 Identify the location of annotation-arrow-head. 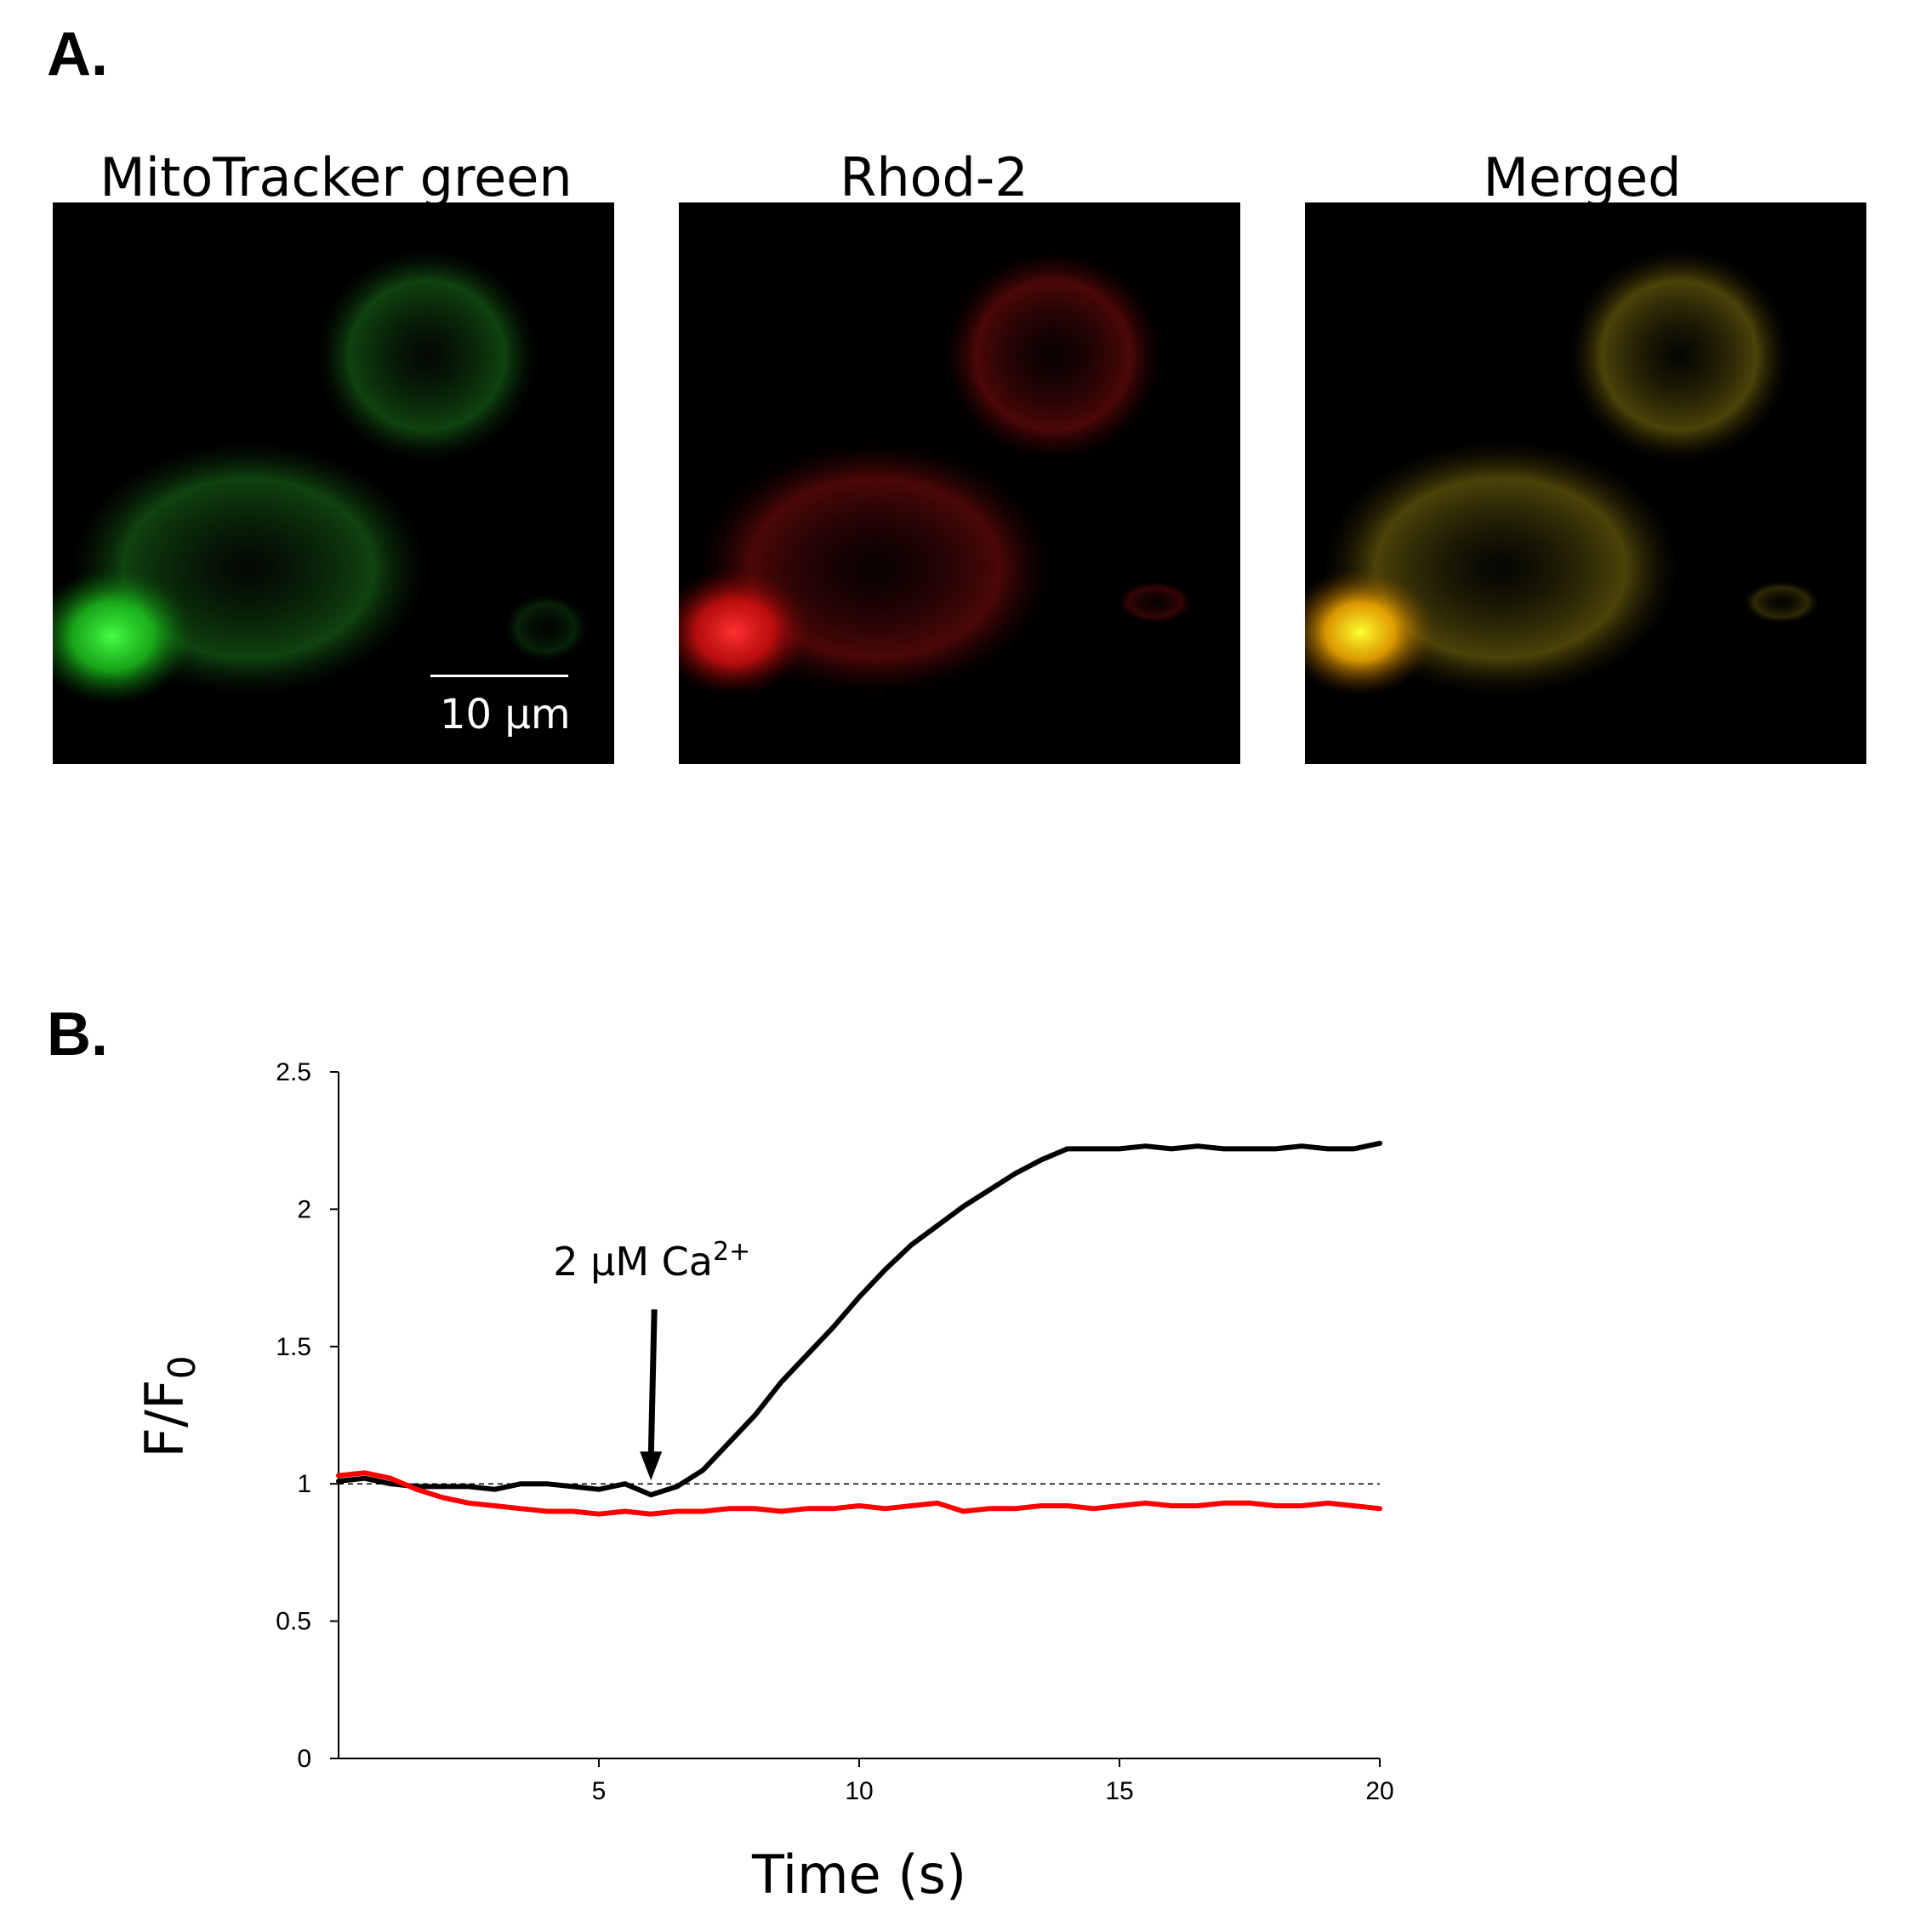
(652, 1466).